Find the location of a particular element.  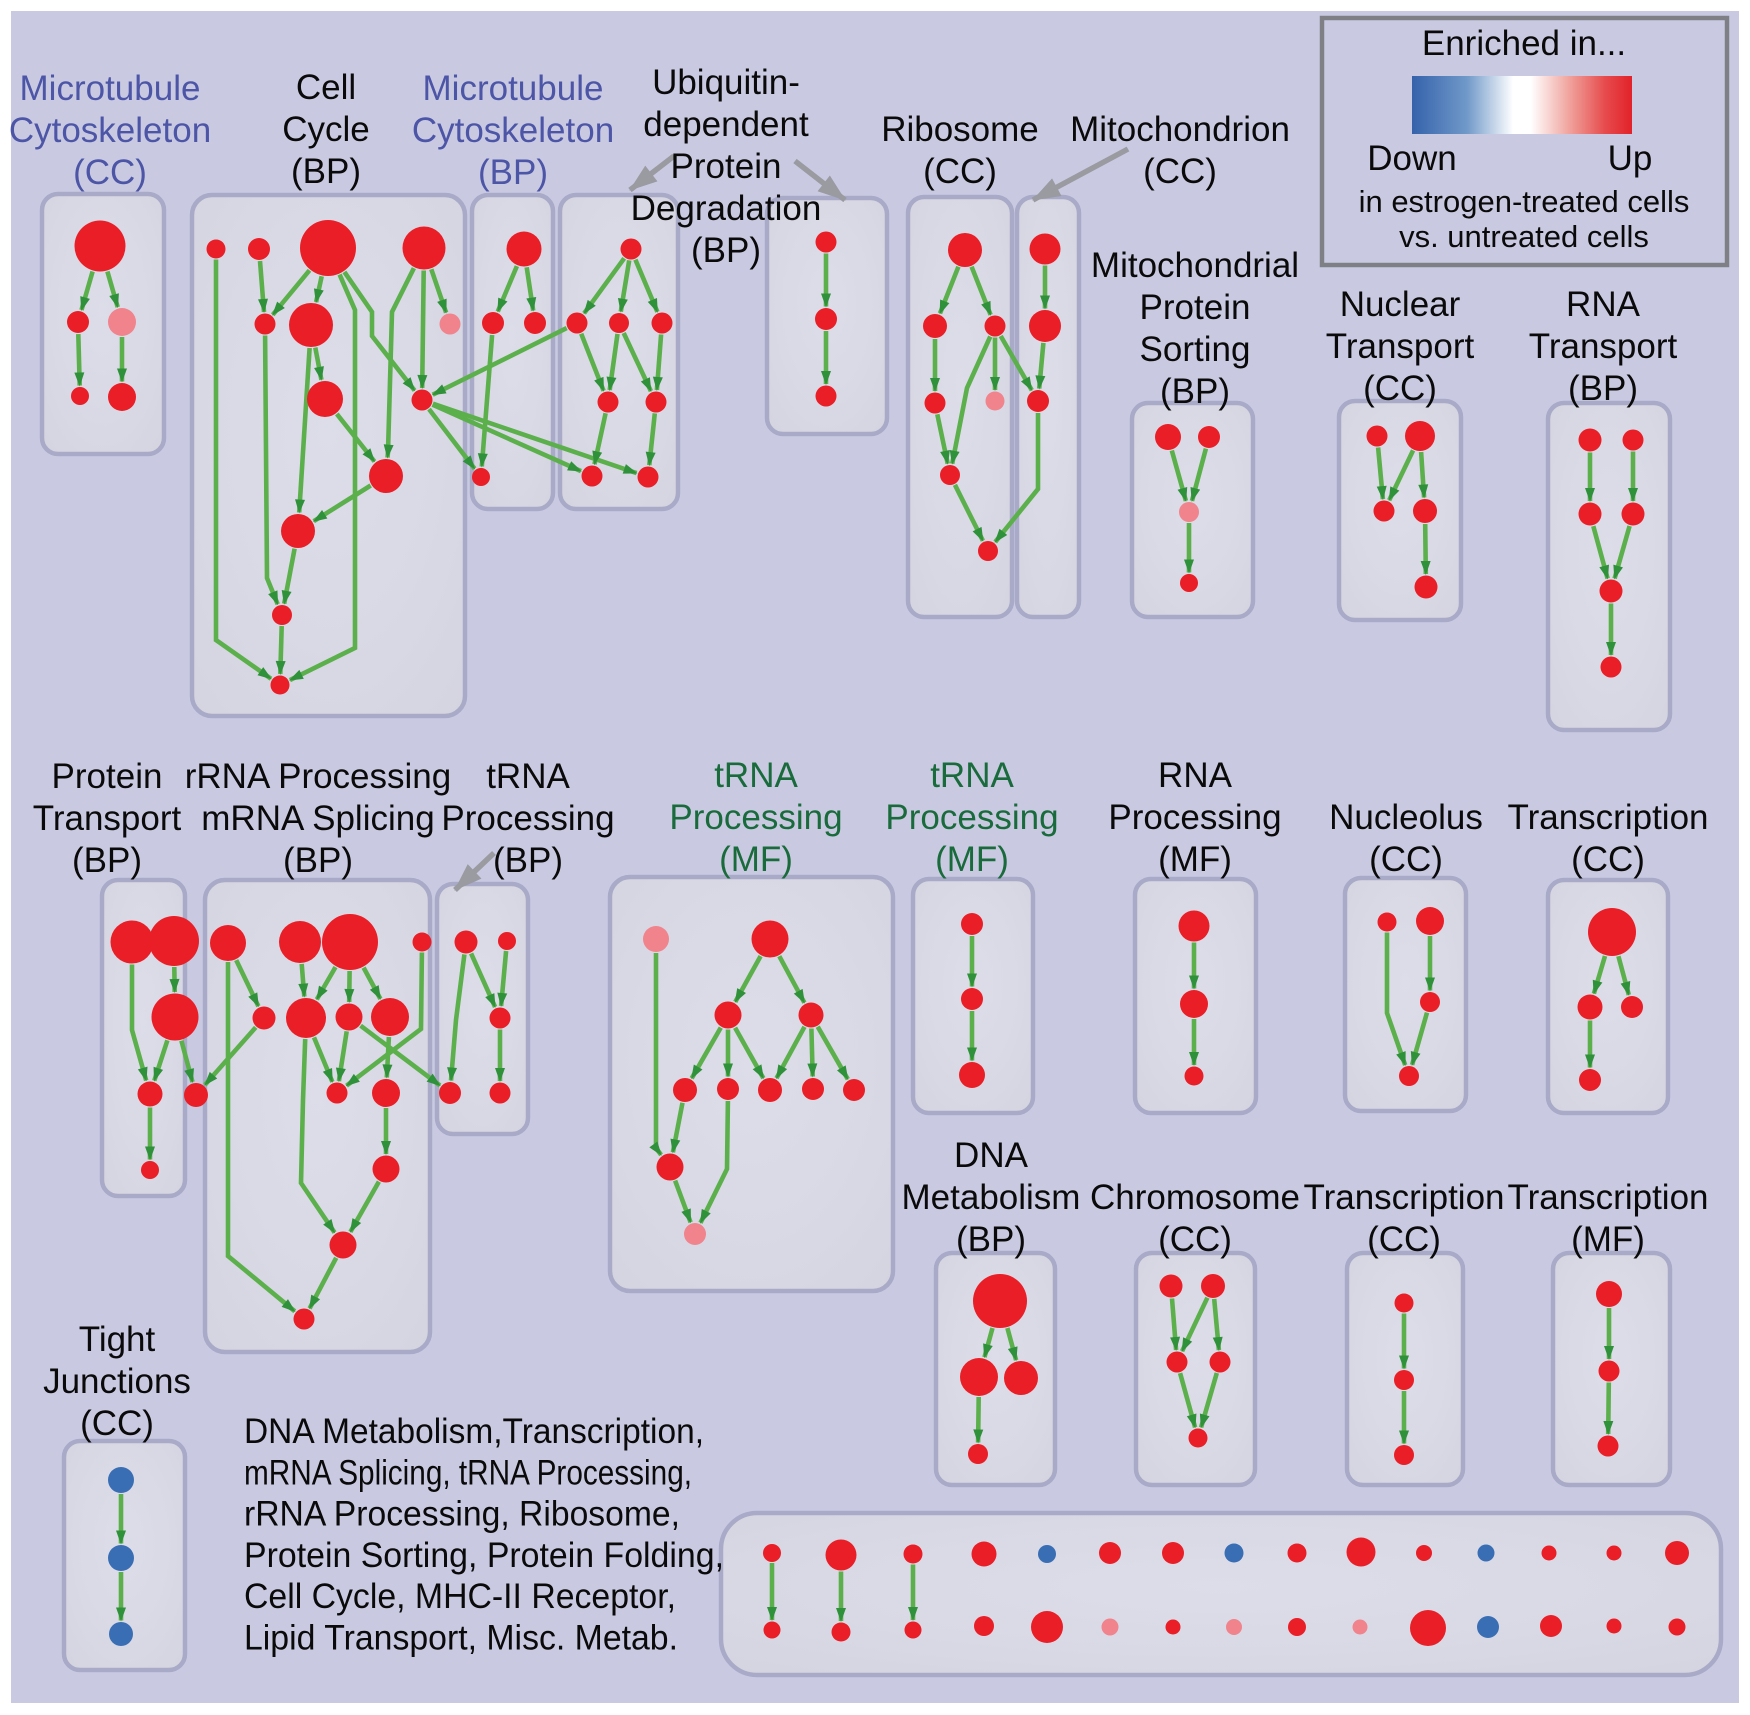

svg-text: Nuclear is located at coordinates (1400, 304).